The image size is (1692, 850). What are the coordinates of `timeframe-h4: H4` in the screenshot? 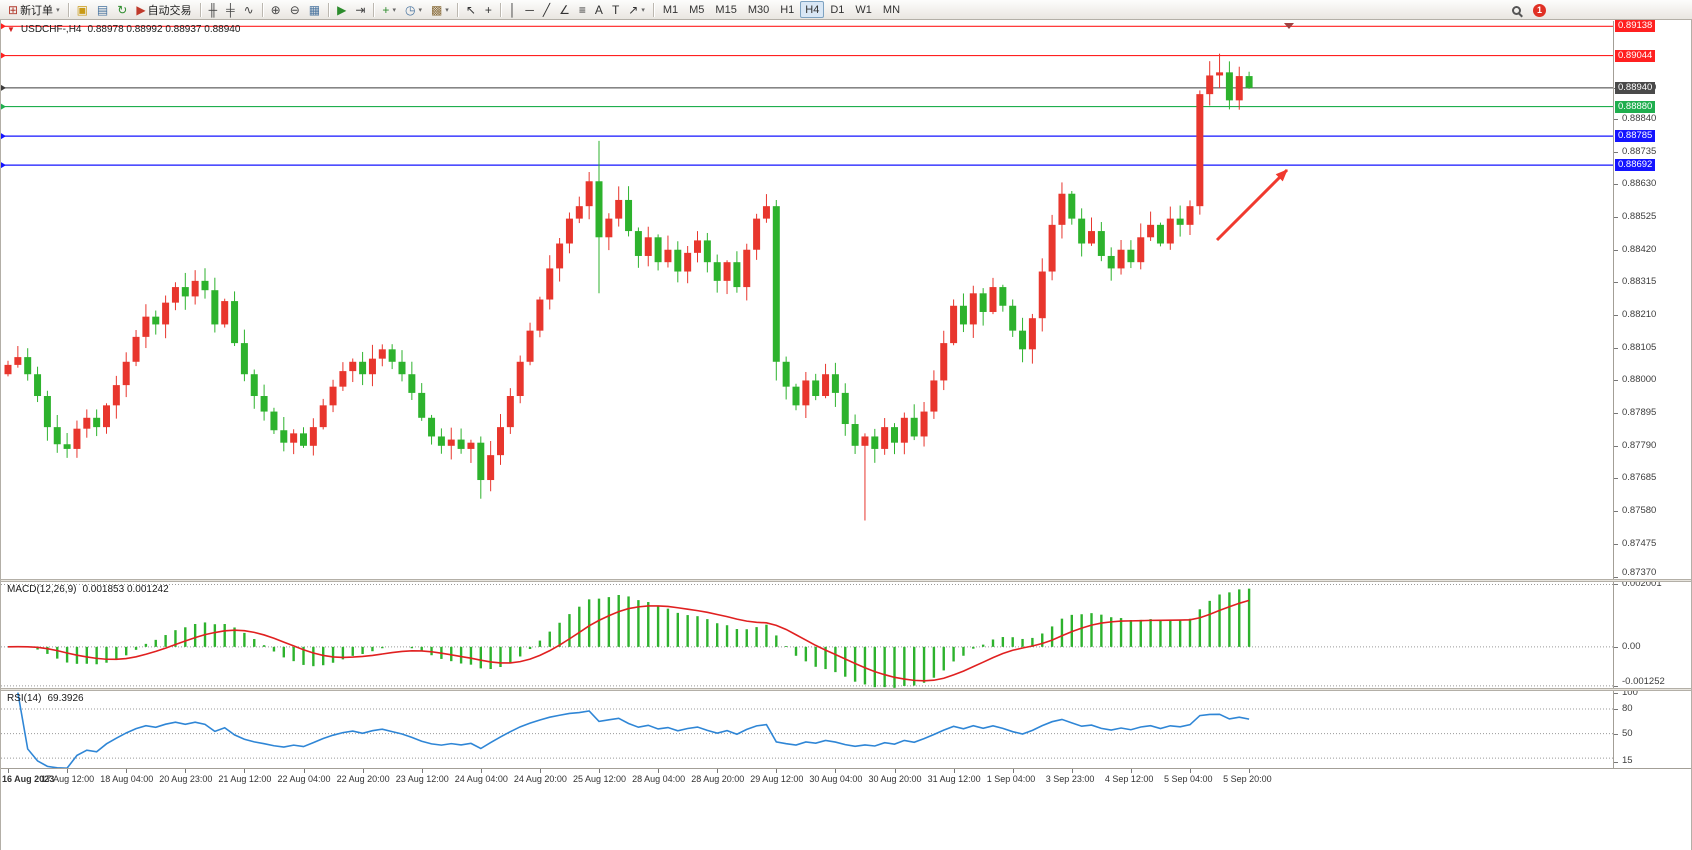 It's located at (812, 9).